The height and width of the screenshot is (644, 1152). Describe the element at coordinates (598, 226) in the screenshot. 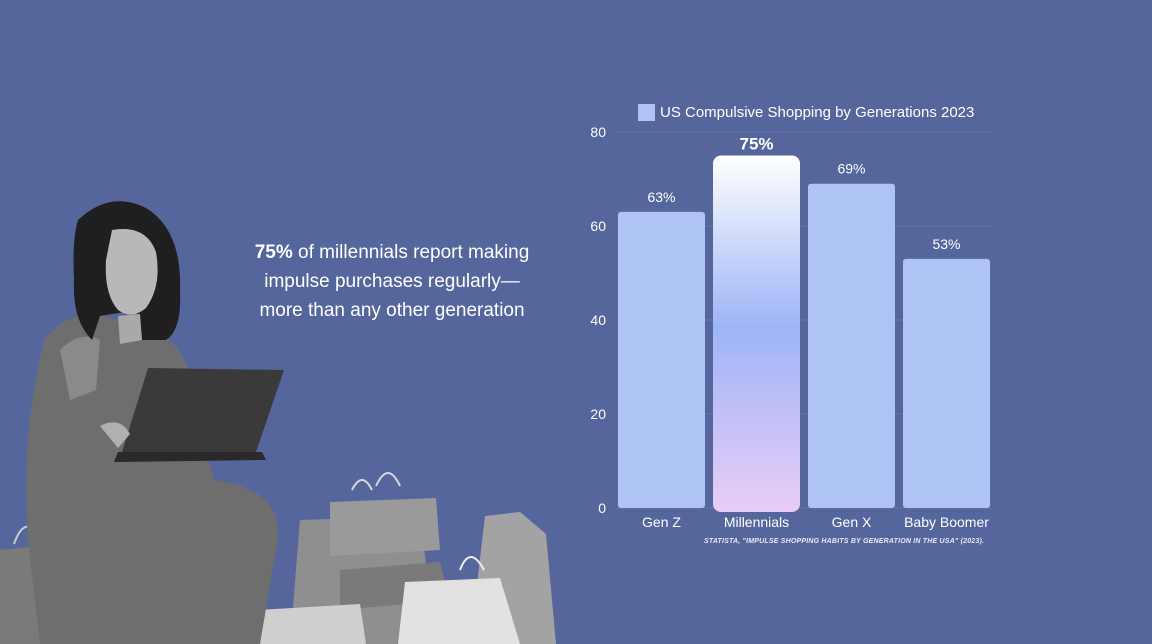

I see `y-tick-label: 60` at that location.